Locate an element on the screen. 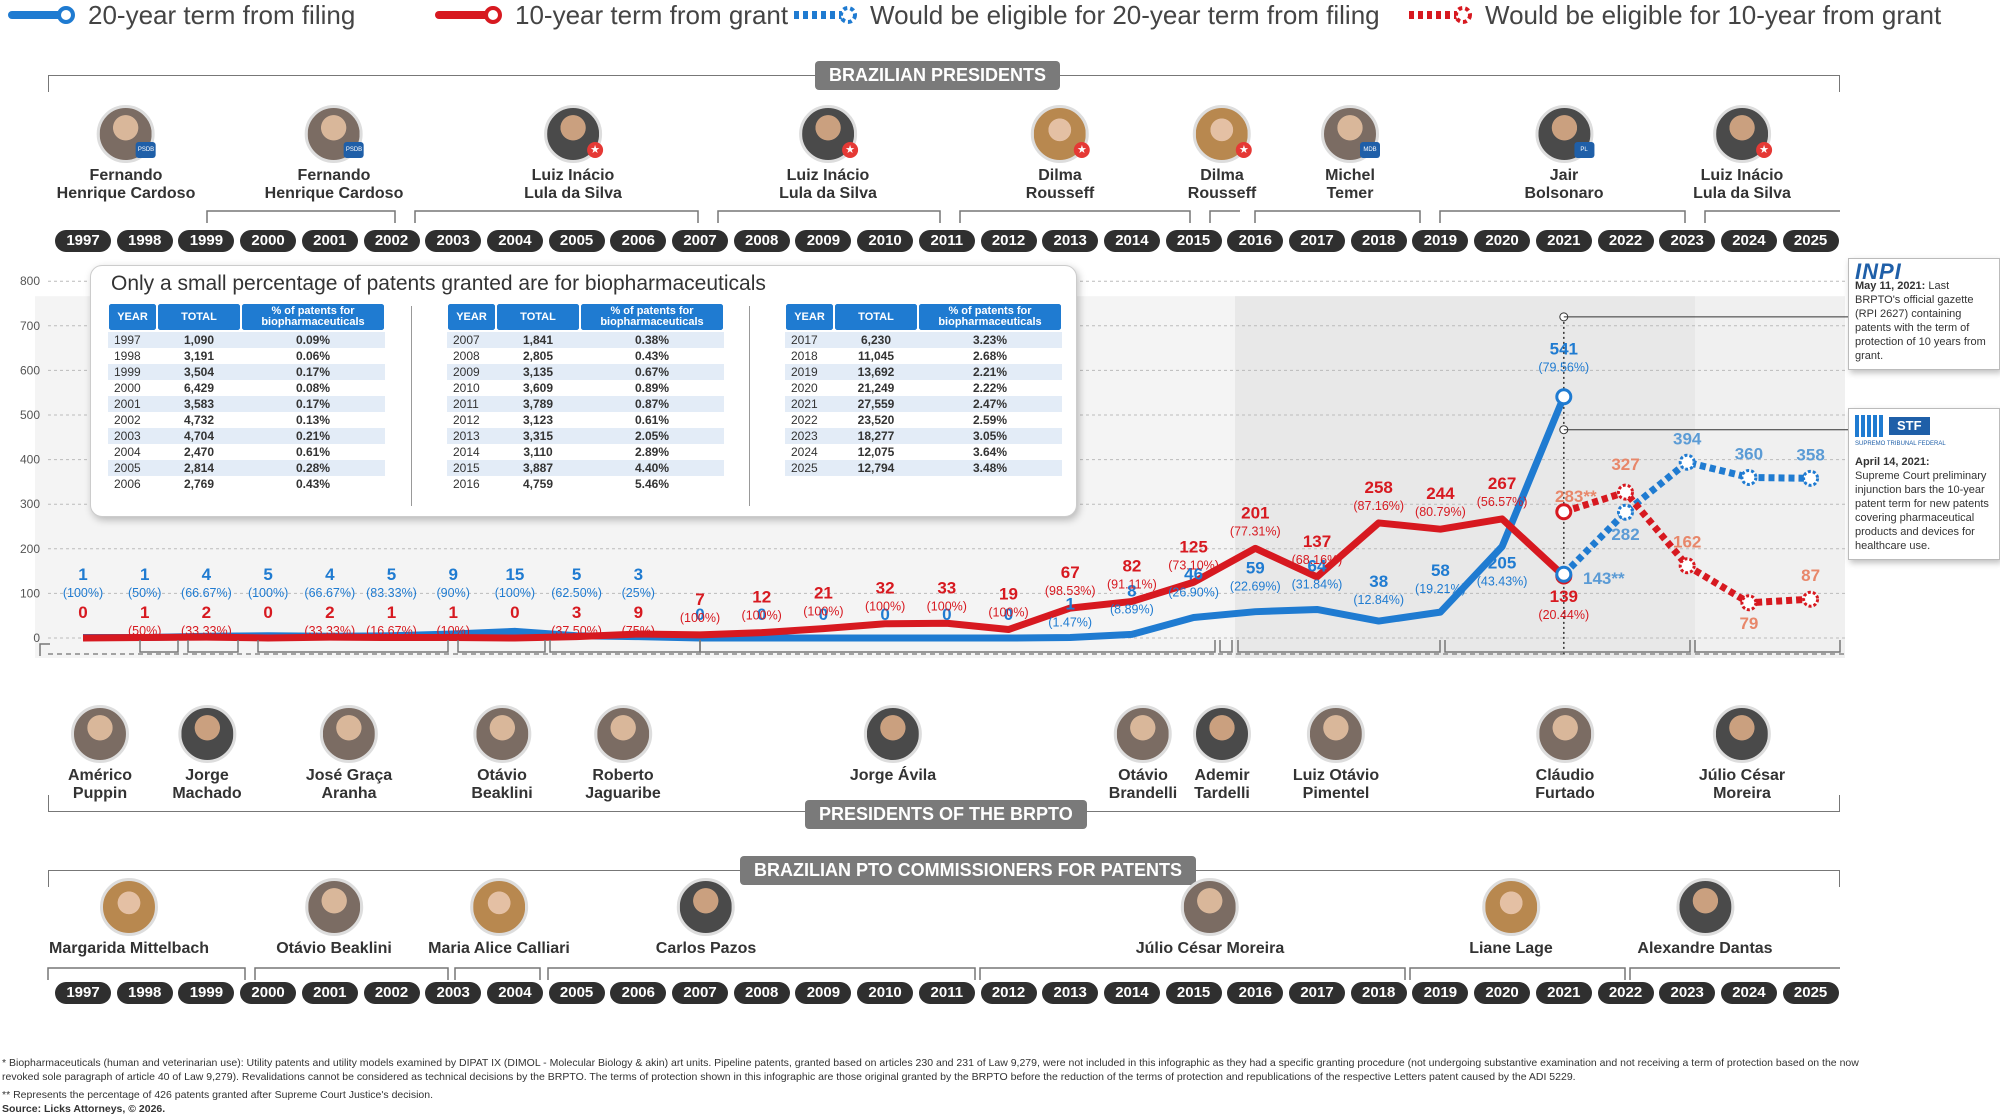 The height and width of the screenshot is (1119, 2000). brpto-president: José Graça Aranha is located at coordinates (349, 754).